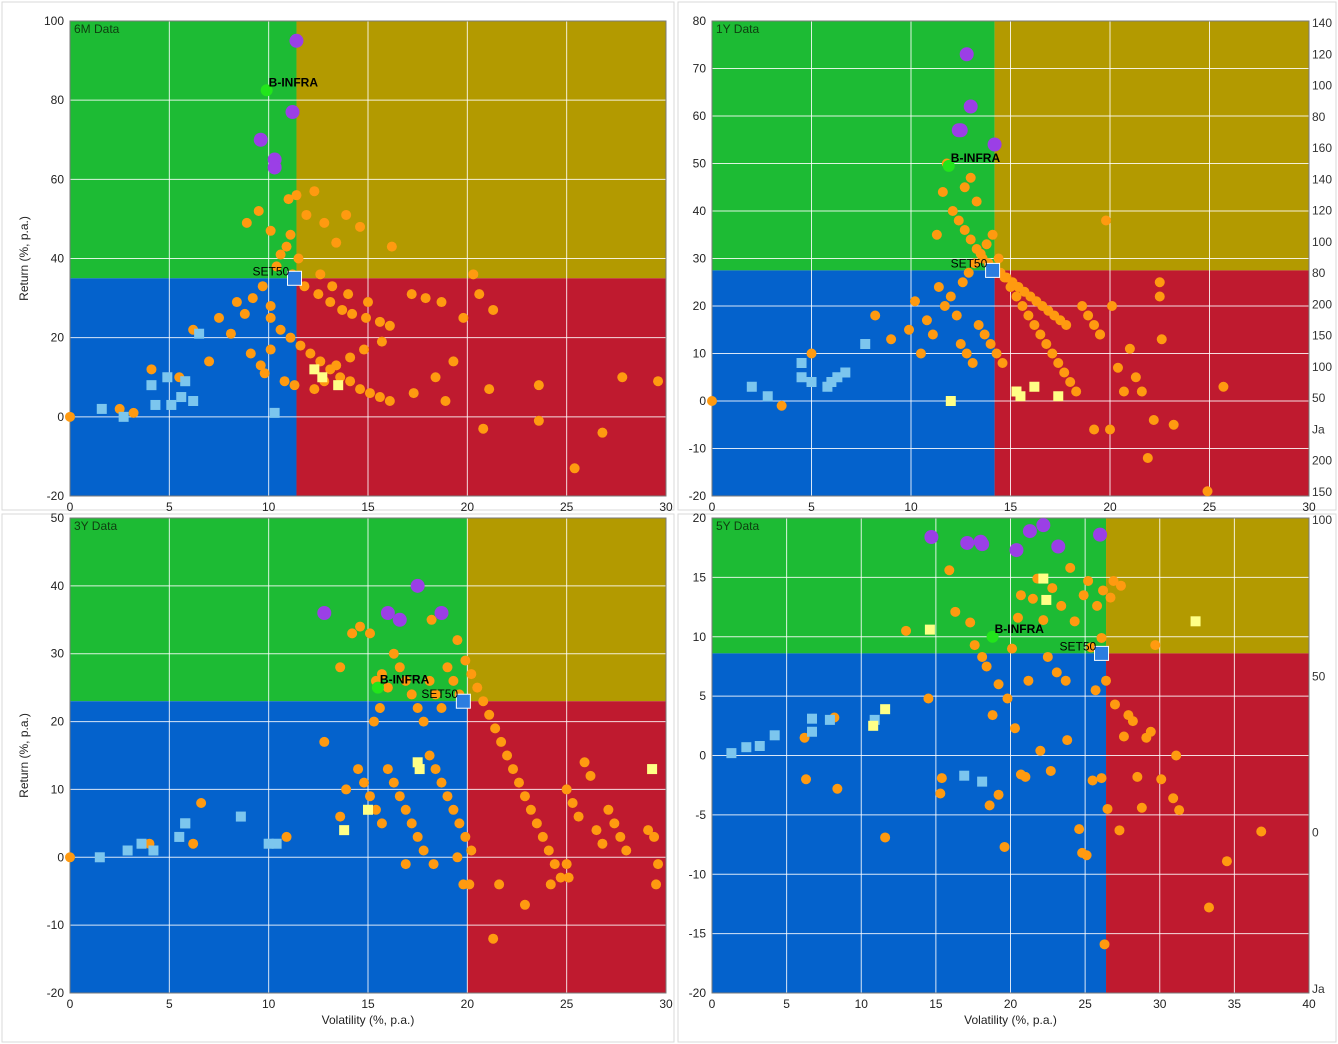 The image size is (1338, 1044). What do you see at coordinates (1309, 507) in the screenshot?
I see `x-tick-label: 30` at bounding box center [1309, 507].